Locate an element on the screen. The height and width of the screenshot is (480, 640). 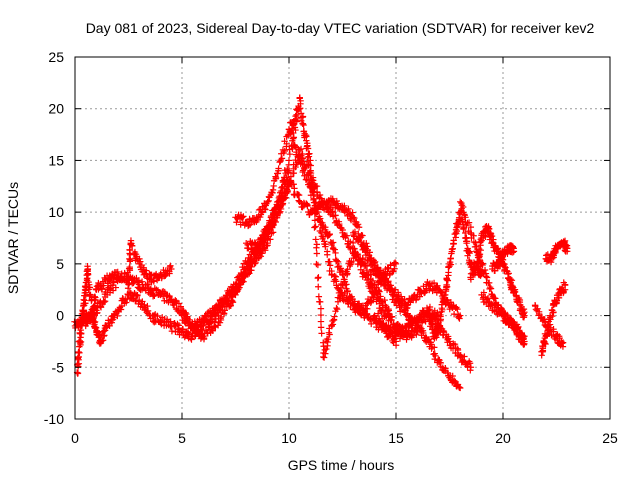
y-tick-label: -10 is located at coordinates (54, 419).